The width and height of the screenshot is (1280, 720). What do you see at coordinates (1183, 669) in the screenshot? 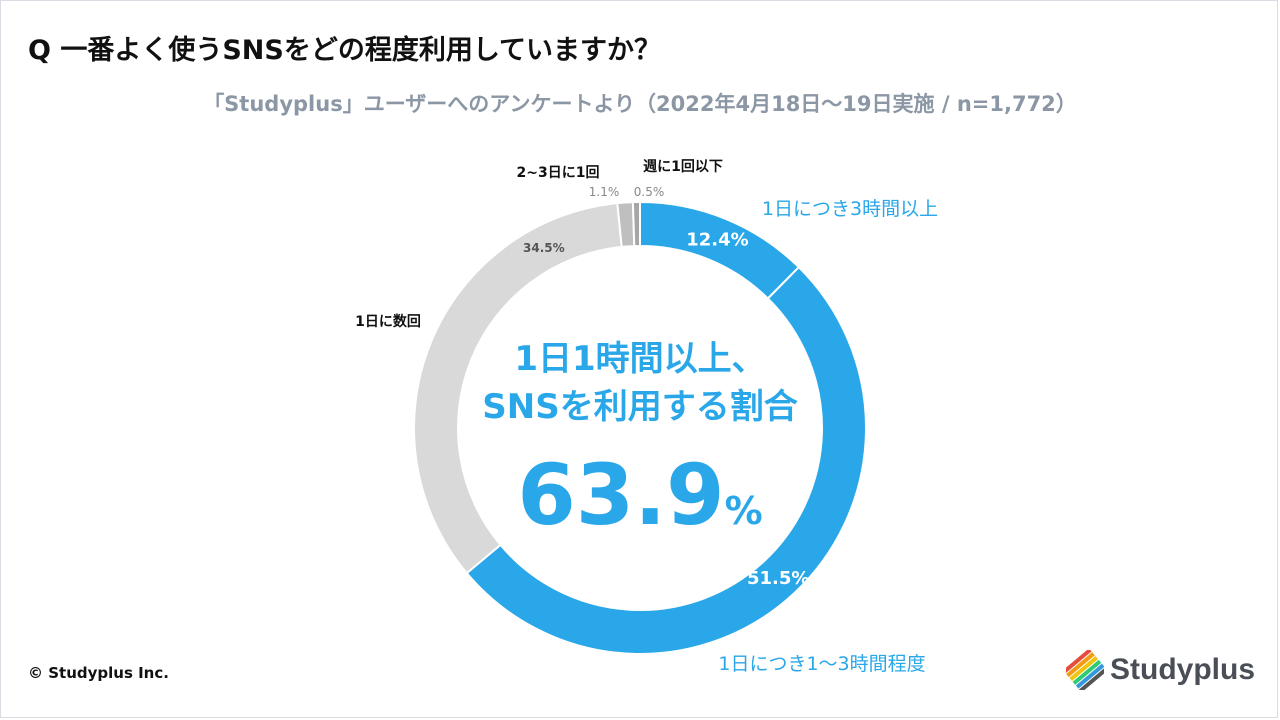
I see `logo-text: Studyplus` at bounding box center [1183, 669].